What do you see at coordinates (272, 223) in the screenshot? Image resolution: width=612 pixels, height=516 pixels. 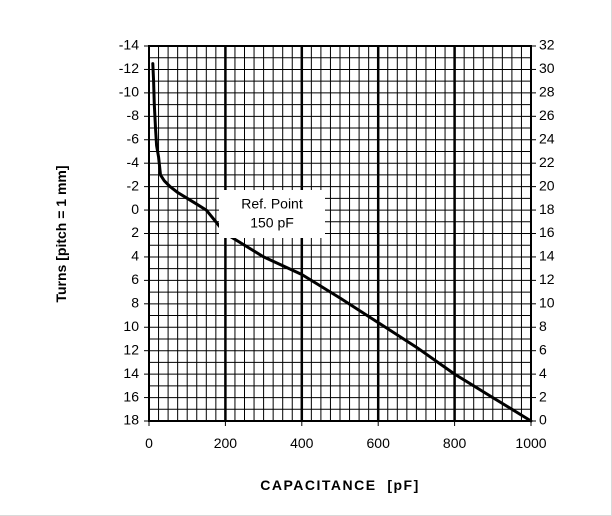 I see `ref-point-value: 150 pF` at bounding box center [272, 223].